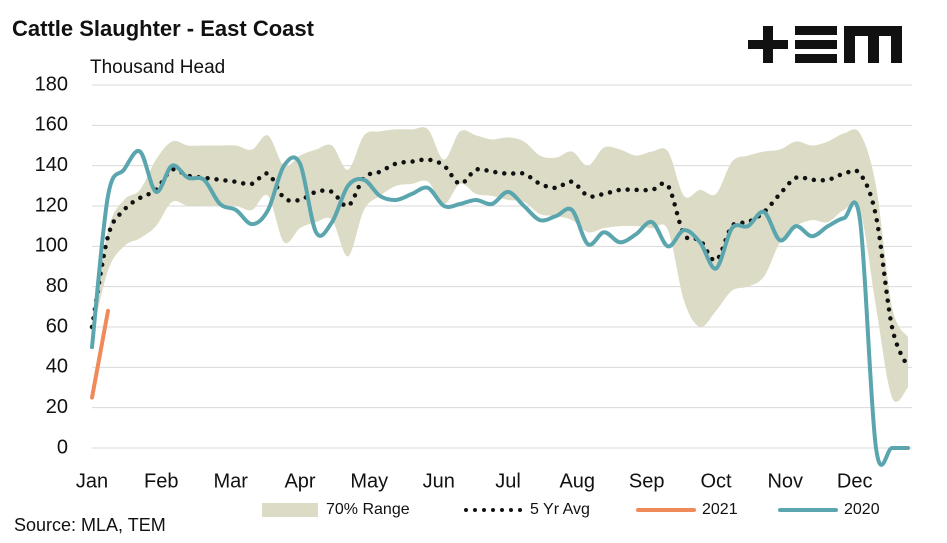 The height and width of the screenshot is (543, 947). I want to click on x-tick-label: Oct, so click(716, 481).